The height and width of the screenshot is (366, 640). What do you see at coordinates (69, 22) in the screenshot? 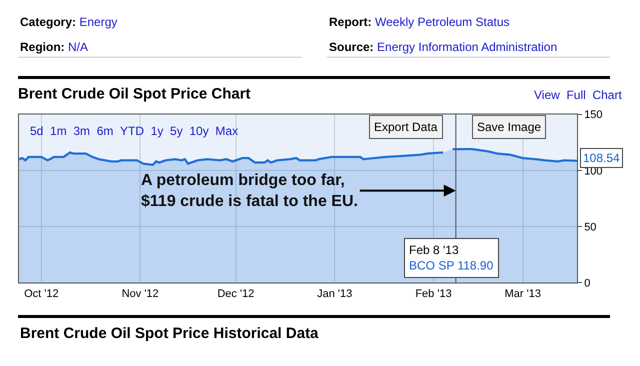
I see `text: Category: Energy` at bounding box center [69, 22].